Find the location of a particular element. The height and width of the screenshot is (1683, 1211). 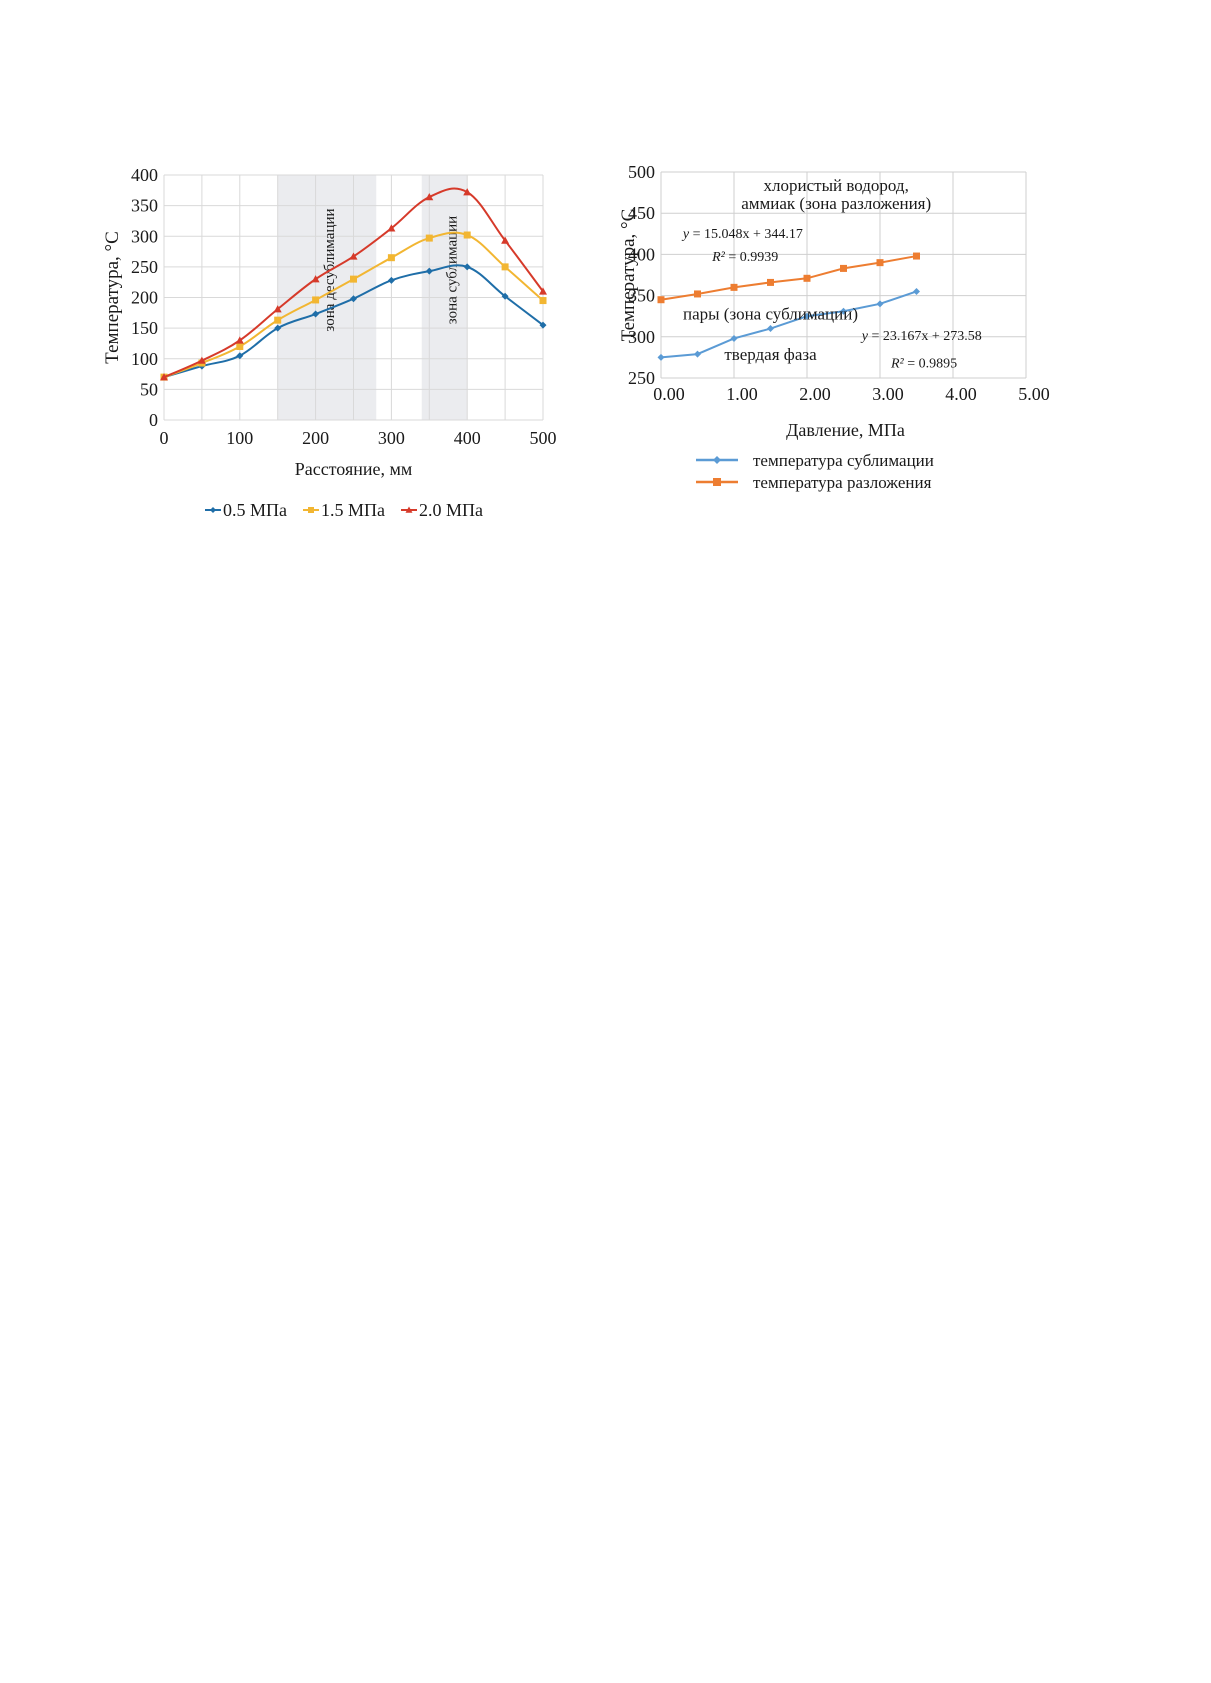

x-tick-label: 100 is located at coordinates (239, 438).